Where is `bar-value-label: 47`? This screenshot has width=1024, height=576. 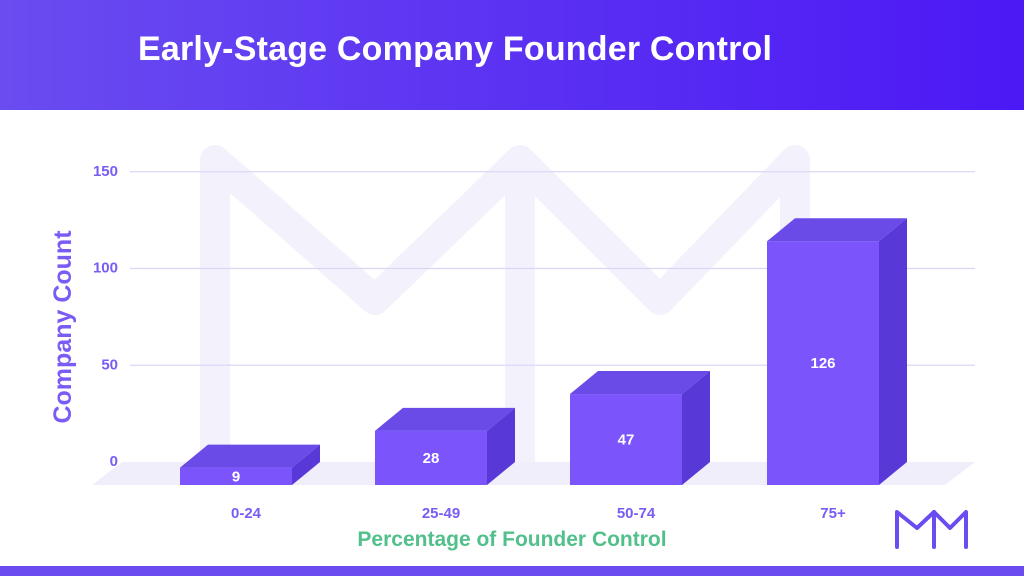
bar-value-label: 47 is located at coordinates (626, 440).